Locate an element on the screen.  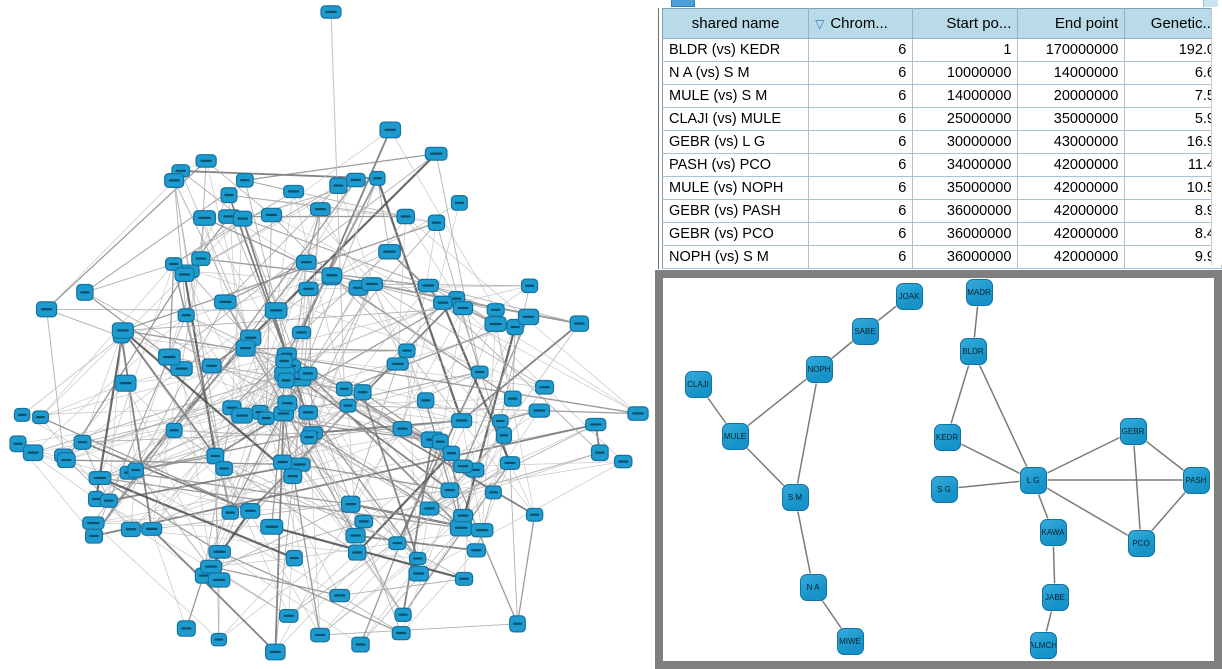
table-cell: NOPH (vs) S M is located at coordinates (736, 257).